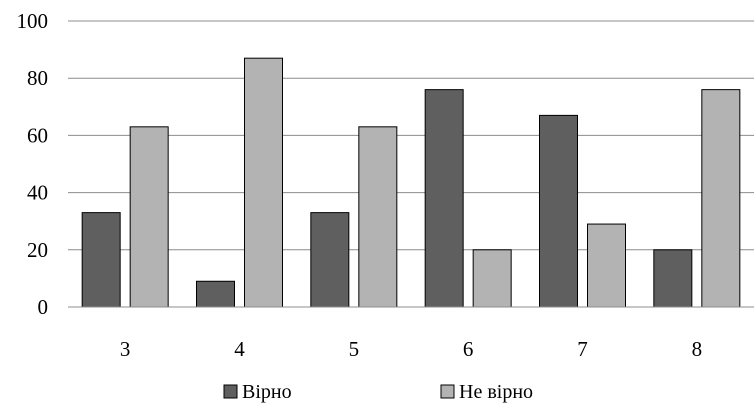 The height and width of the screenshot is (412, 756). What do you see at coordinates (37, 78) in the screenshot?
I see `y-tick-label: 80` at bounding box center [37, 78].